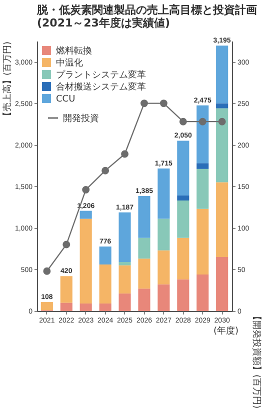  I want to click on legend-label: CCU, so click(66, 99).